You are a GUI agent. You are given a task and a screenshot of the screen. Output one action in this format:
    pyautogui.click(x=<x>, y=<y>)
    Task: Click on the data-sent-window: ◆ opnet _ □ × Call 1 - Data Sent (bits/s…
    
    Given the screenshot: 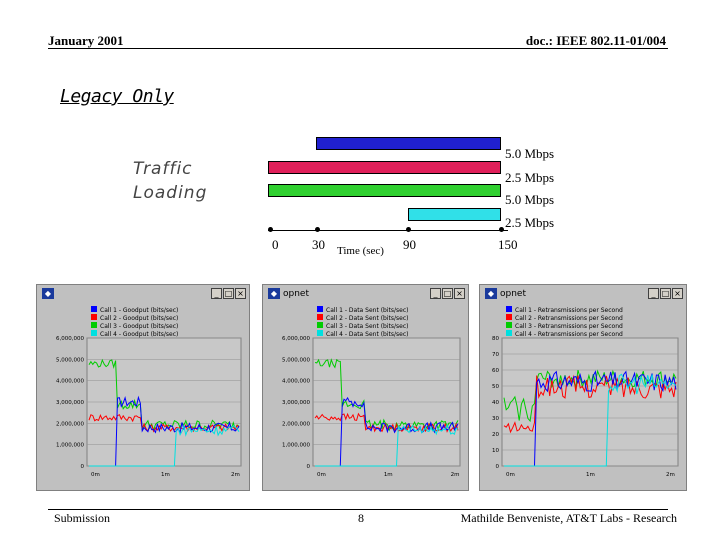 What is the action you would take?
    pyautogui.click(x=365, y=387)
    